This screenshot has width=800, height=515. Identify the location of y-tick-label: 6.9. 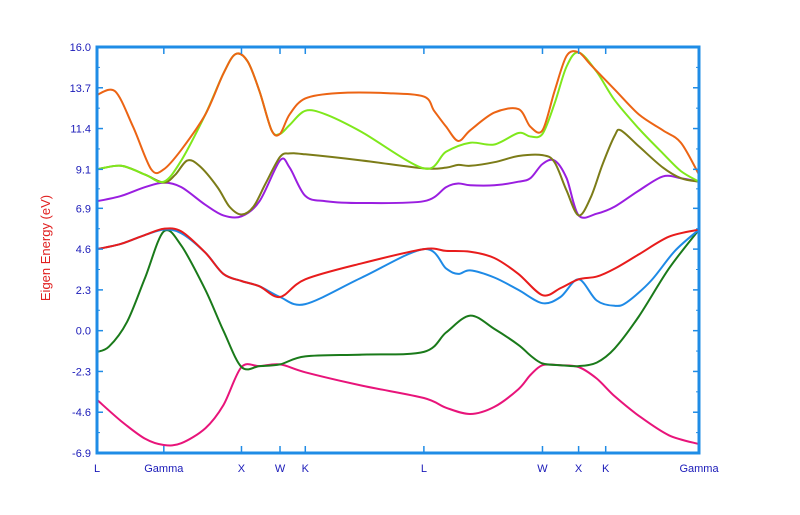
(83, 209).